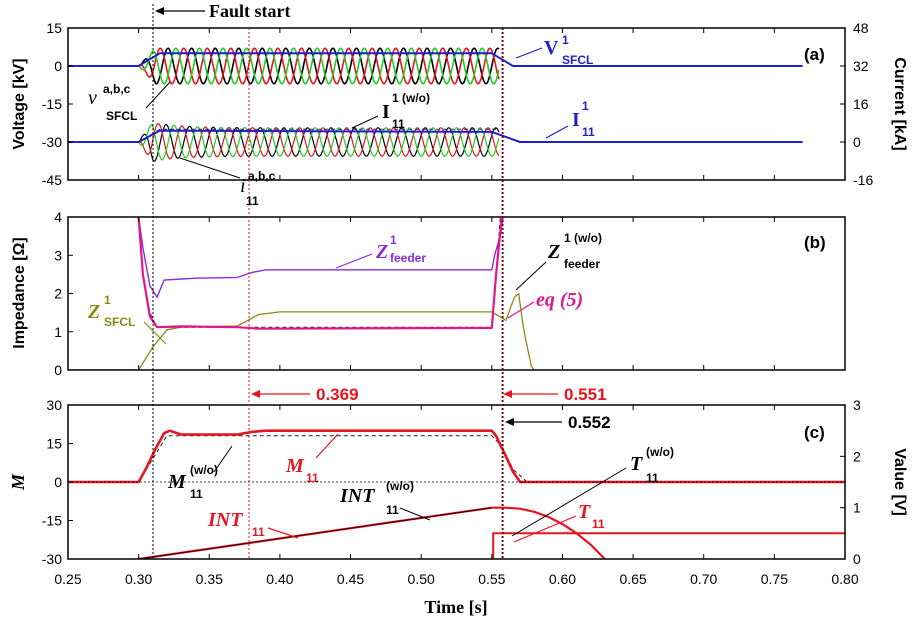 The height and width of the screenshot is (623, 913). I want to click on fault-start-arrowhead, so click(159, 11).